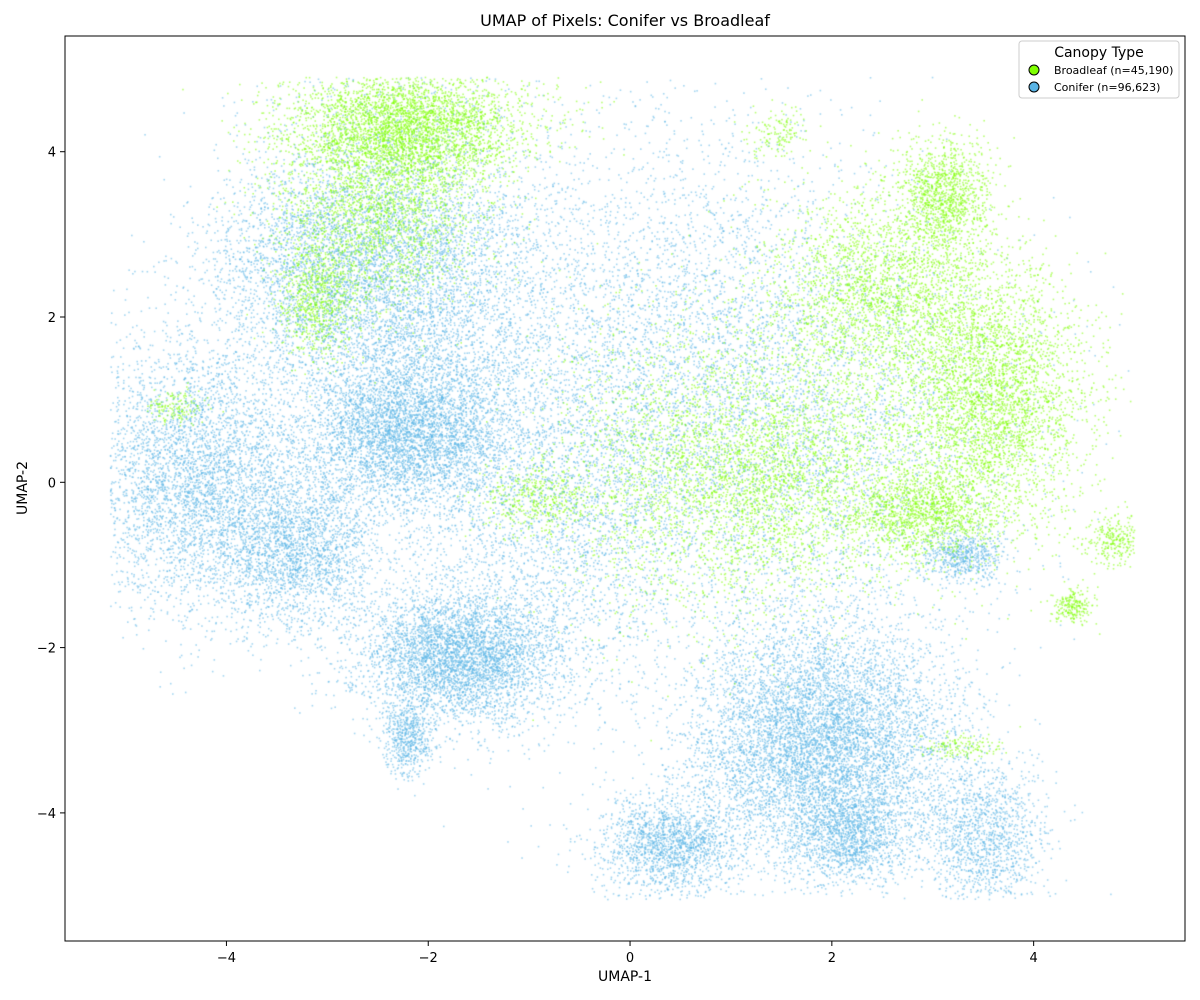 The height and width of the screenshot is (1000, 1200). Describe the element at coordinates (1113, 70) in the screenshot. I see `legend-label: Broadleaf (n=45,190)` at that location.